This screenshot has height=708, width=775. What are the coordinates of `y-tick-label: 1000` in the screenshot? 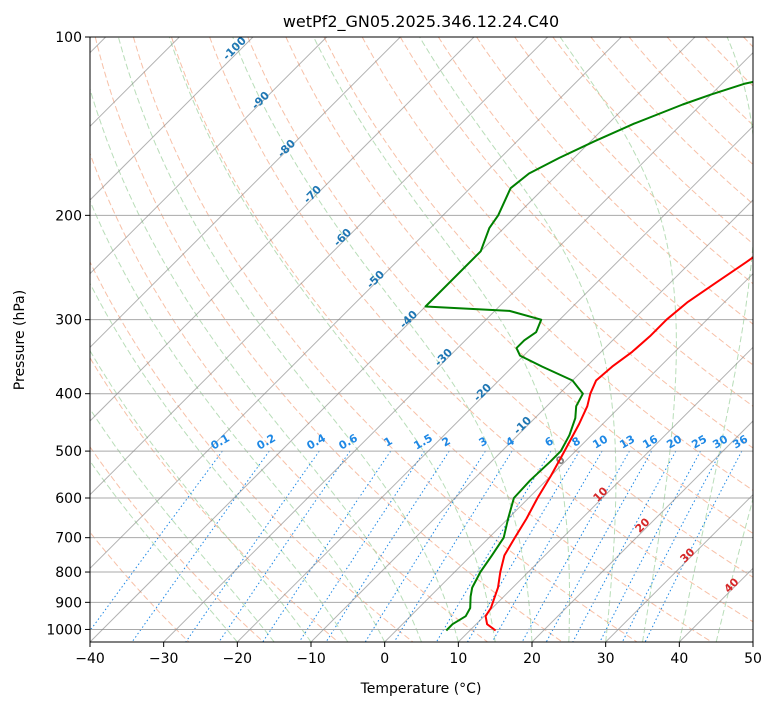 It's located at (64, 630).